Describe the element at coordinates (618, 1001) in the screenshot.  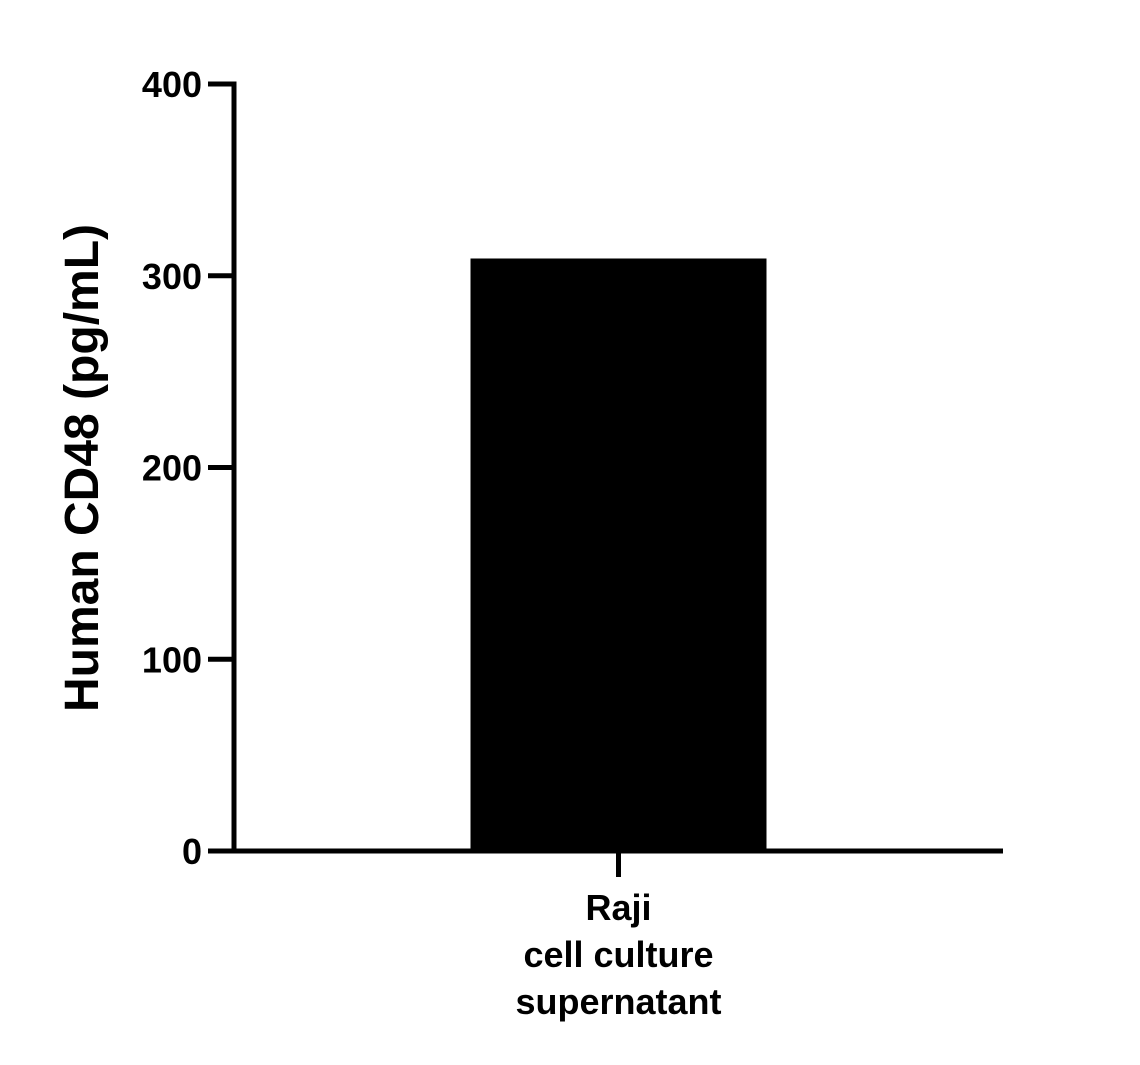
I see `x-tick-label-line: supernatant` at that location.